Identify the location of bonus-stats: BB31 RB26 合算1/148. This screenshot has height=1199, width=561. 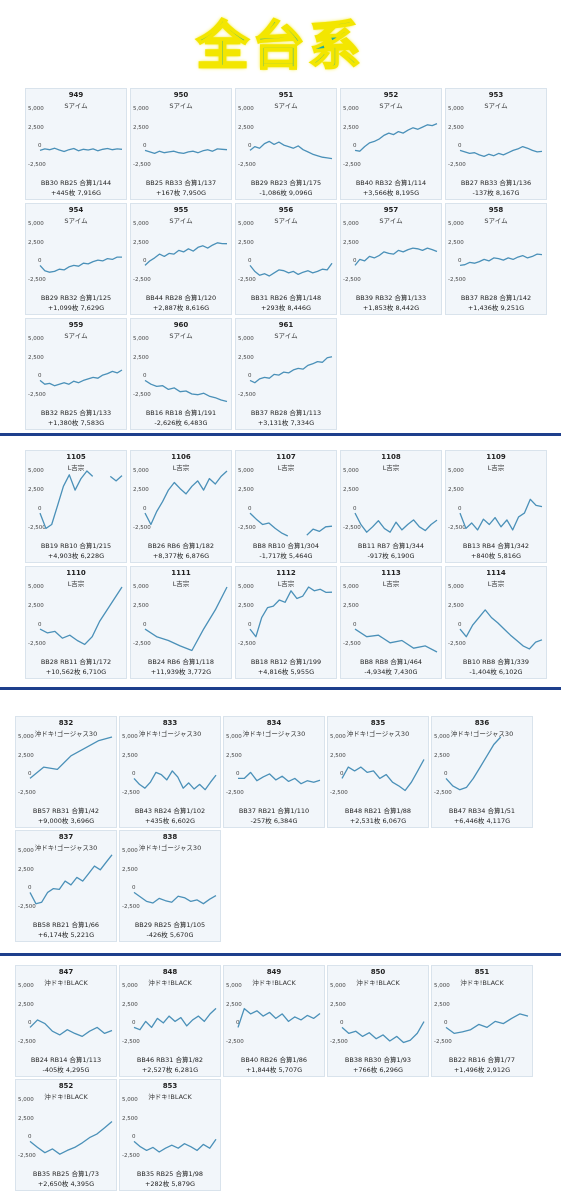
(286, 298).